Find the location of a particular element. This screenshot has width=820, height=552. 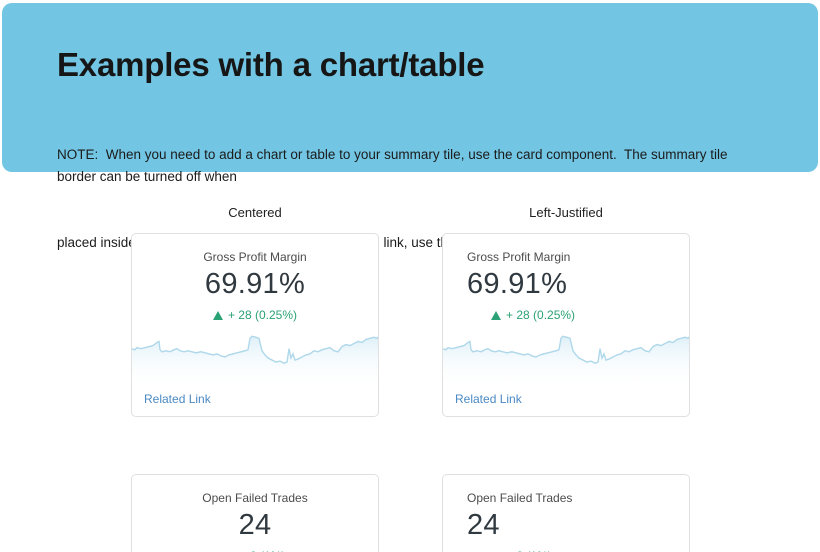

page-title: Examples with a chart/table is located at coordinates (271, 64).